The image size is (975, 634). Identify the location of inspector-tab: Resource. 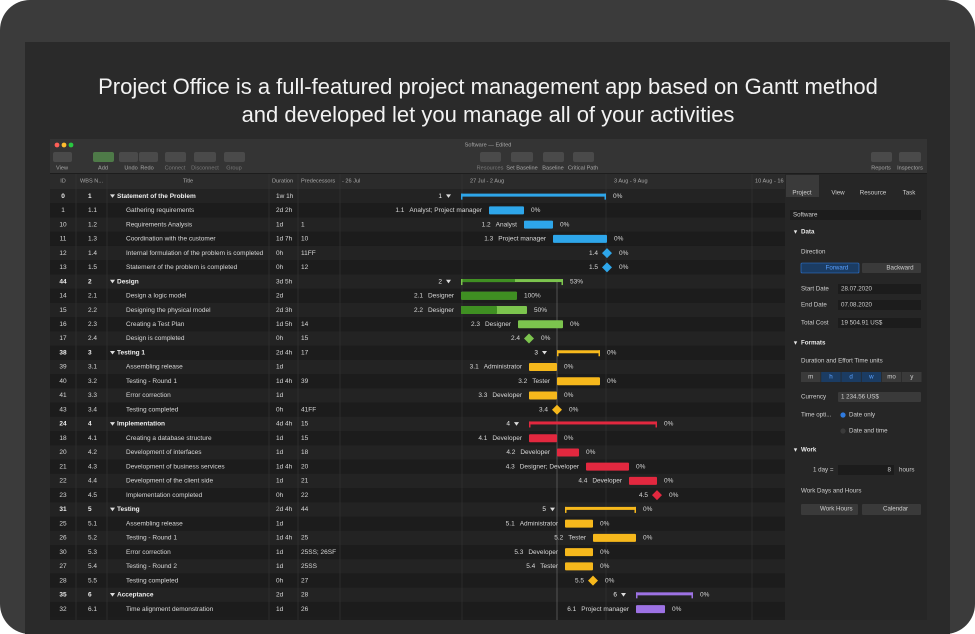
(873, 193).